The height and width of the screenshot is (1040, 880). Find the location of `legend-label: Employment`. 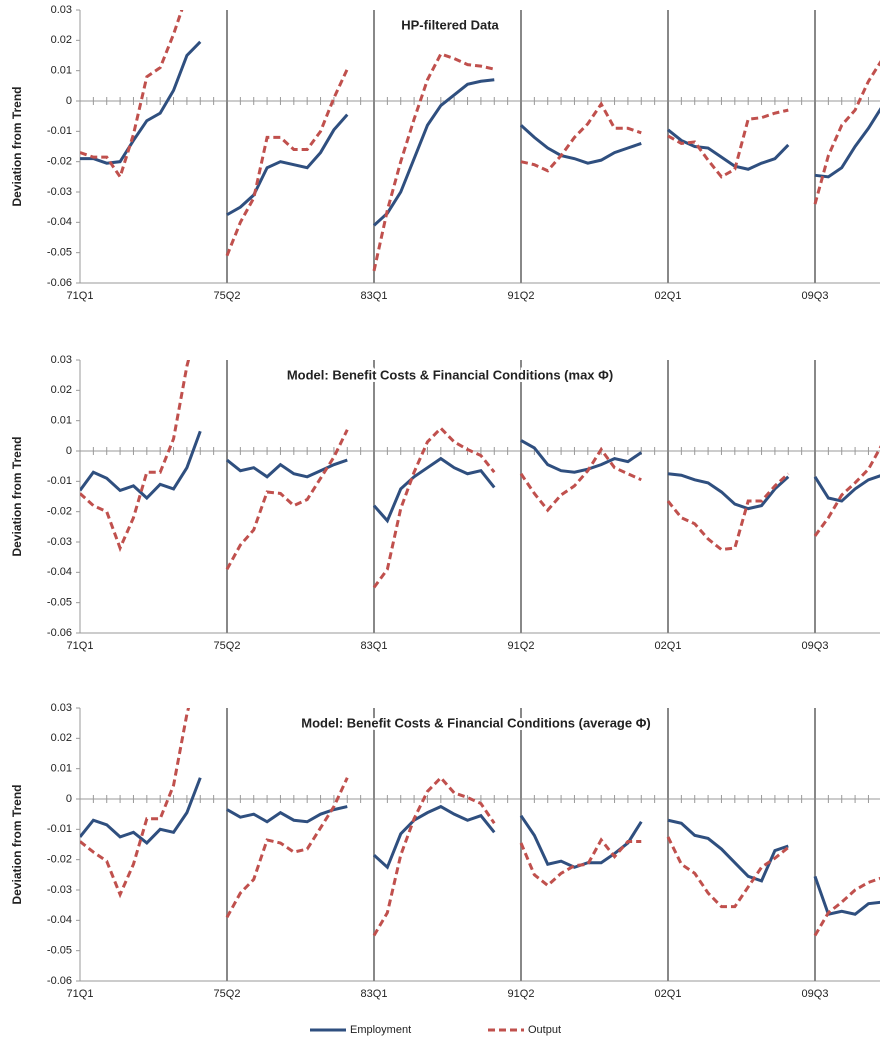

legend-label: Employment is located at coordinates (380, 1030).